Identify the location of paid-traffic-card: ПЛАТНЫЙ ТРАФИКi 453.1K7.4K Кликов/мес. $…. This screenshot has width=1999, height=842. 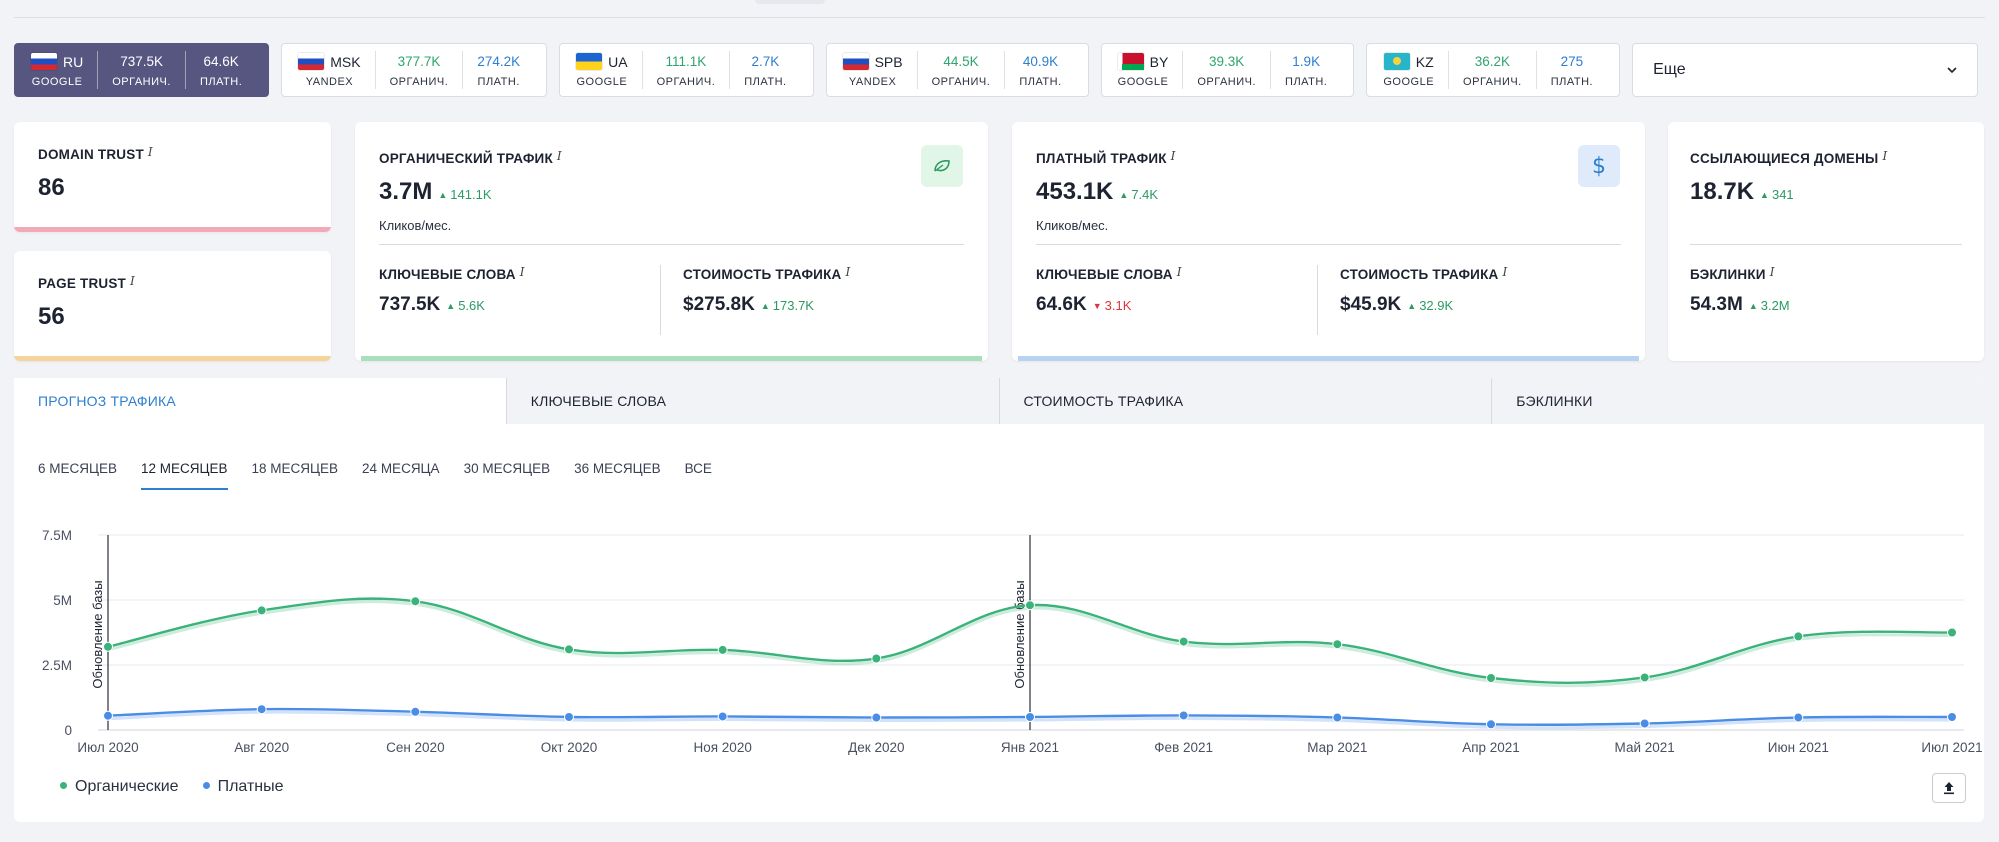
(1328, 241).